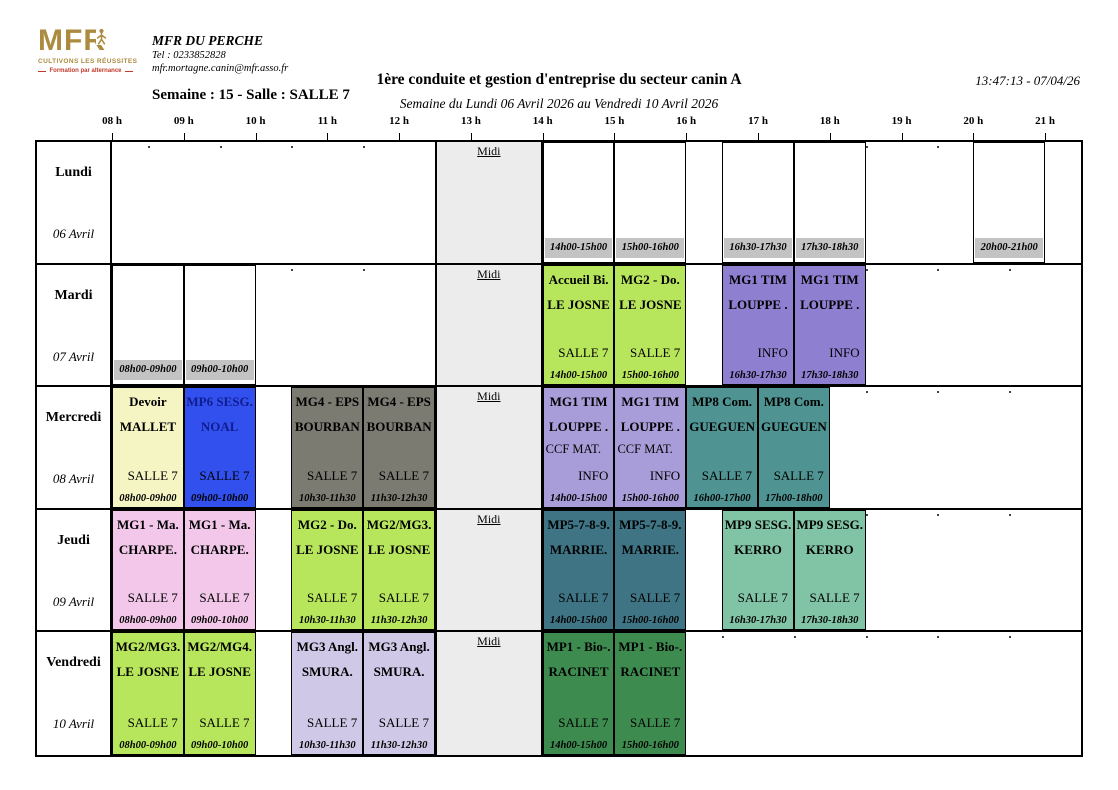 This screenshot has height=790, width=1118. Describe the element at coordinates (722, 447) in the screenshot. I see `course-block: MP8 Com. GUEGUEN SALLE 7 16h00-17h00` at that location.